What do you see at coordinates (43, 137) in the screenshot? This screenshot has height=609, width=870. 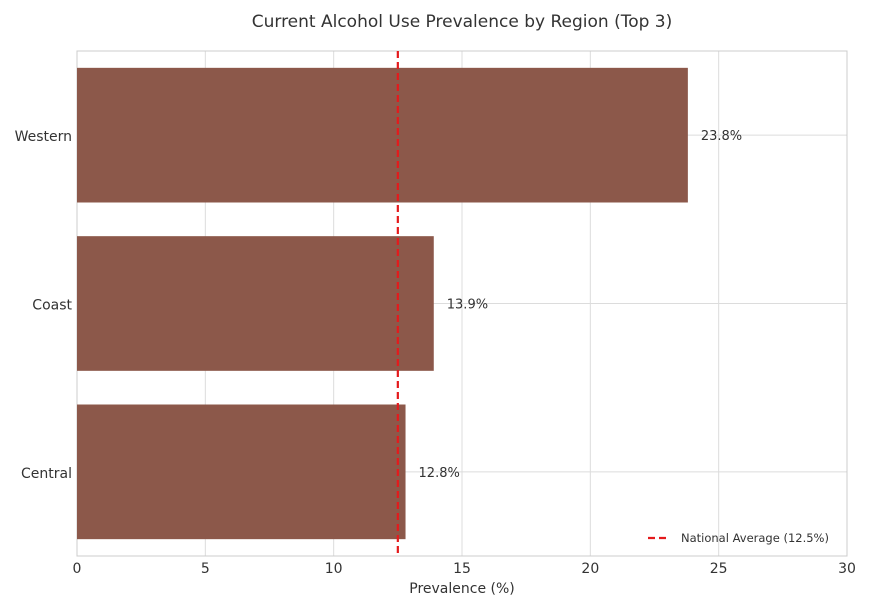 I see `y-tick-label: Western` at bounding box center [43, 137].